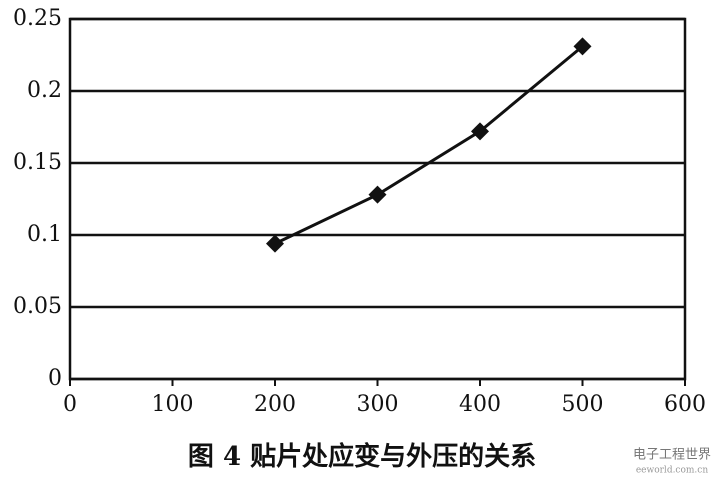  I want to click on x-tick-label: 400, so click(480, 404).